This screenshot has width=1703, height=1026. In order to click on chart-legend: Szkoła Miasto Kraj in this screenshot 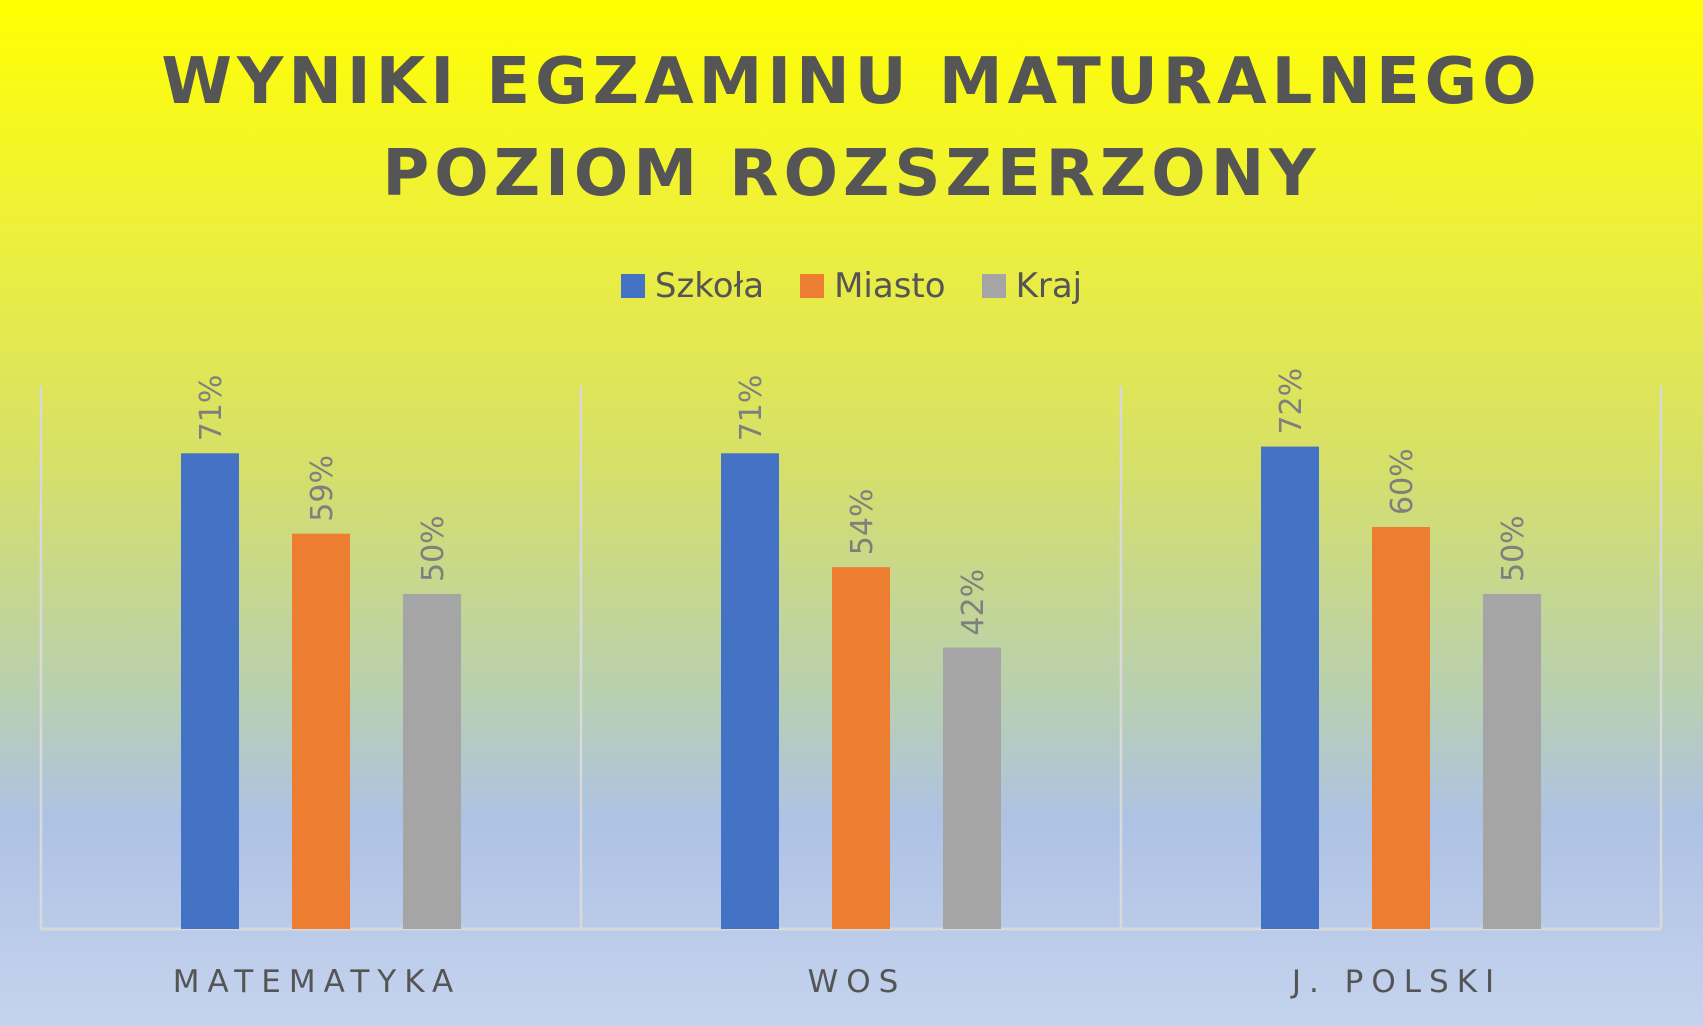, I will do `click(851, 286)`.